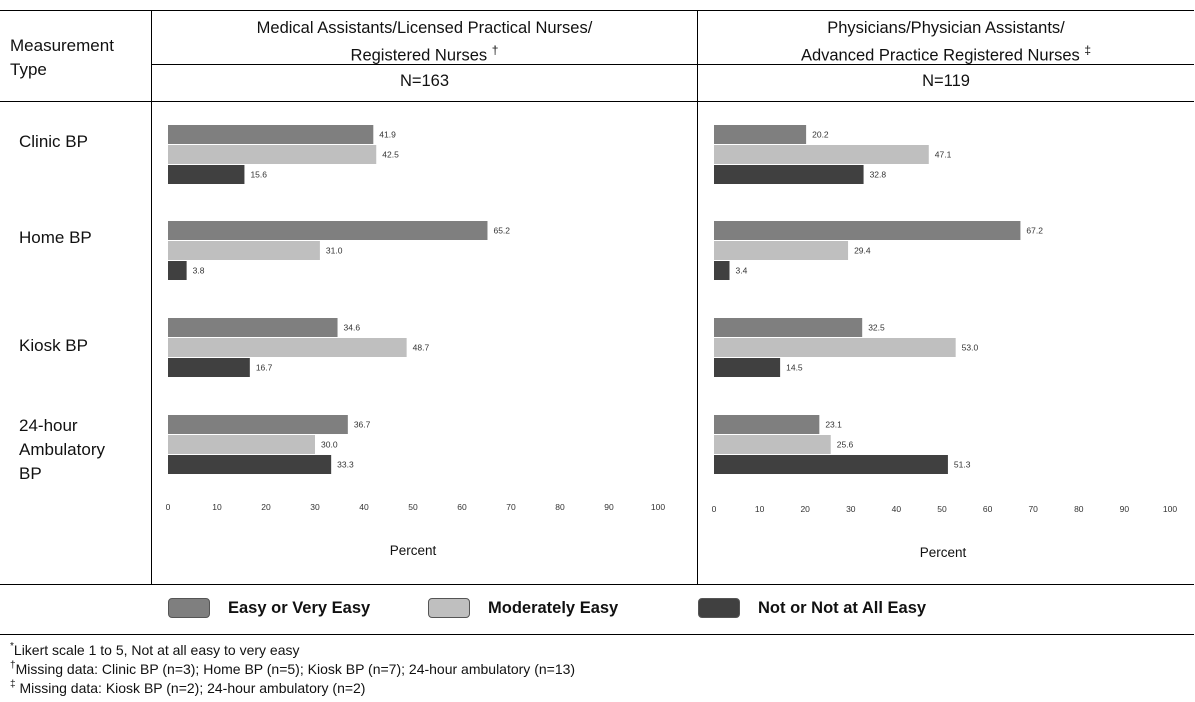 The width and height of the screenshot is (1195, 702). Describe the element at coordinates (345, 465) in the screenshot. I see `data-label: 33.3` at that location.